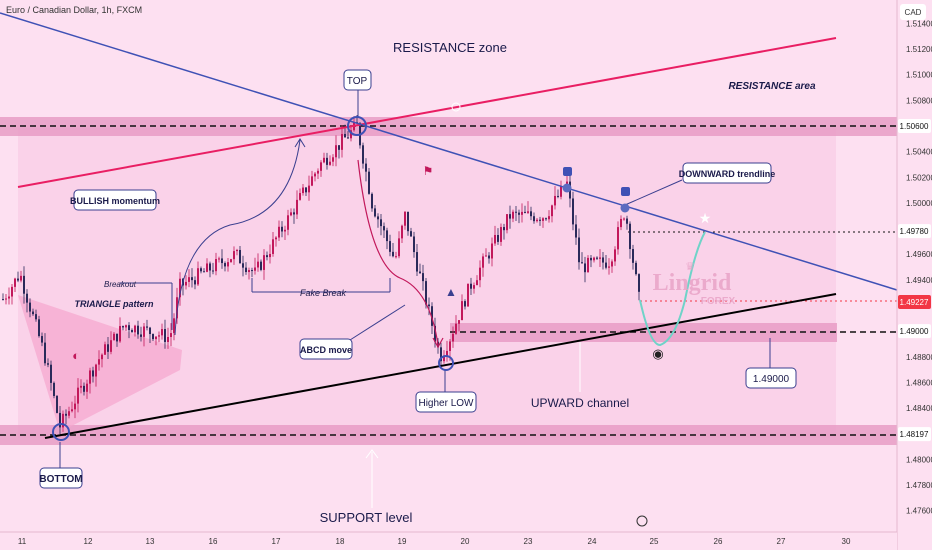 This screenshot has height=550, width=932. Describe the element at coordinates (642, 521) in the screenshot. I see `lightning-icon` at that location.